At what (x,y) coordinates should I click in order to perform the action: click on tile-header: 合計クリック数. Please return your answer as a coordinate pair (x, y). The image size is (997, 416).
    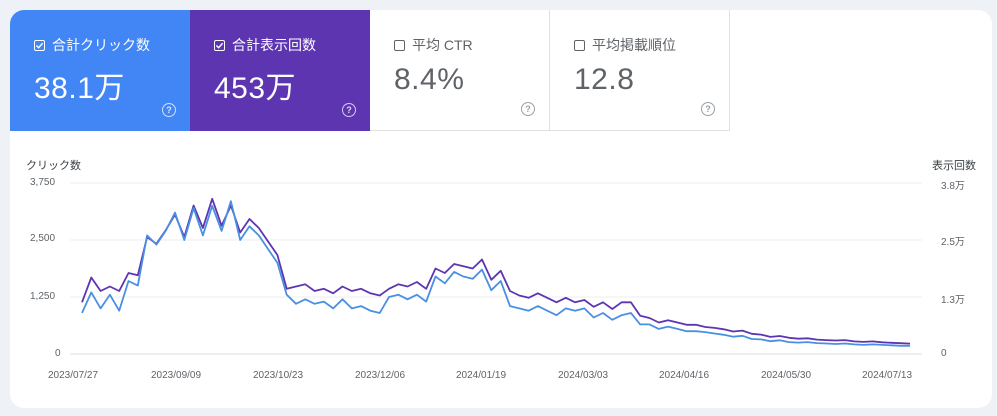
    Looking at the image, I should click on (92, 45).